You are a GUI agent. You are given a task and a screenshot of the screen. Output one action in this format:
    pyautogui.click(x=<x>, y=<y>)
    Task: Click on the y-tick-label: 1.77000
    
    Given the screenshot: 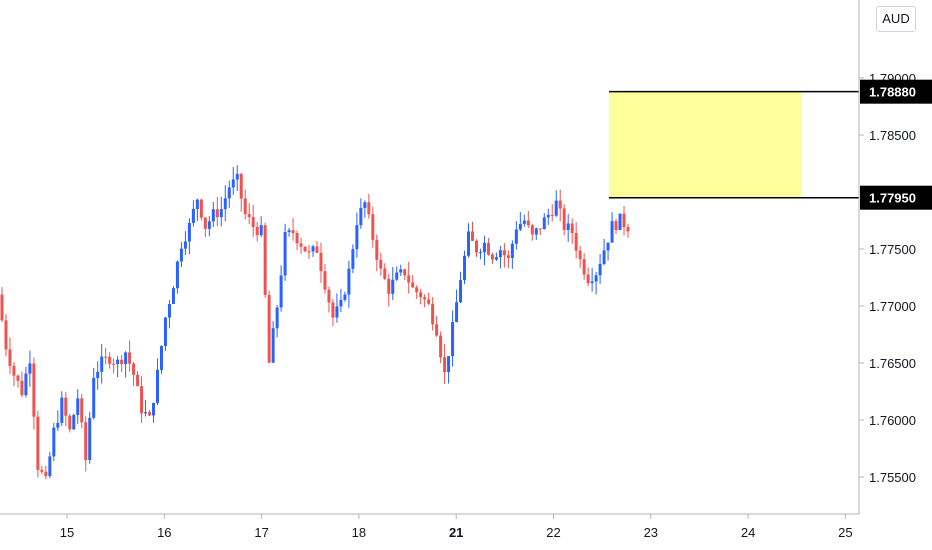 What is the action you would take?
    pyautogui.click(x=892, y=306)
    